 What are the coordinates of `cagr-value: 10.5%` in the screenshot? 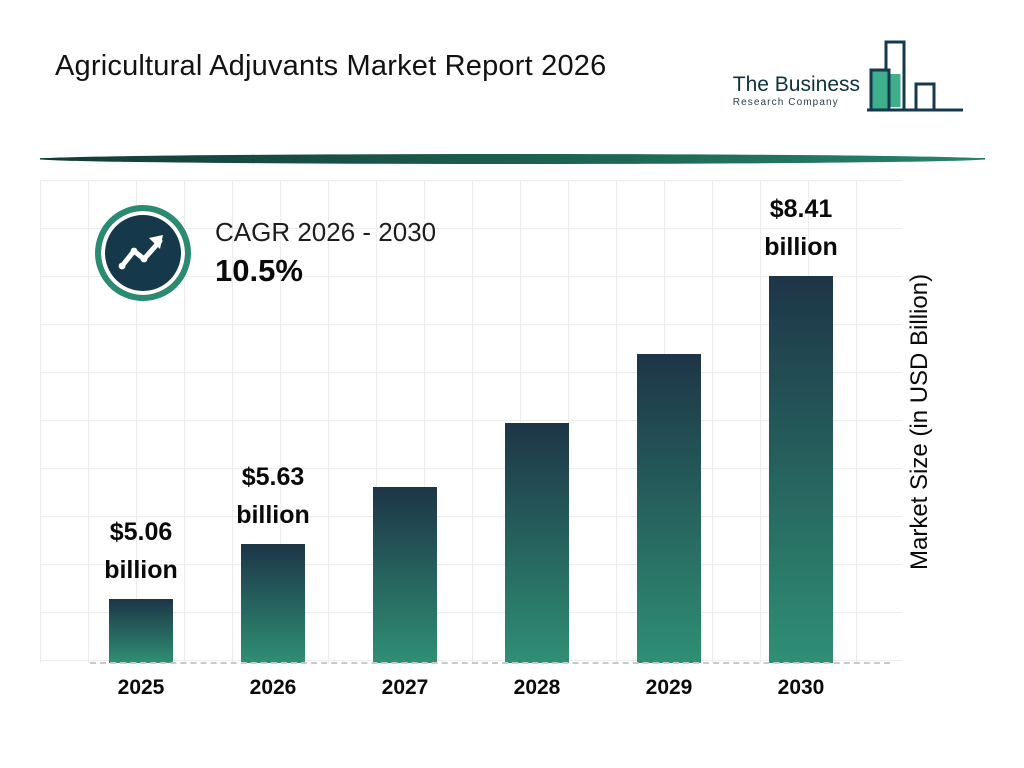 It's located at (259, 270).